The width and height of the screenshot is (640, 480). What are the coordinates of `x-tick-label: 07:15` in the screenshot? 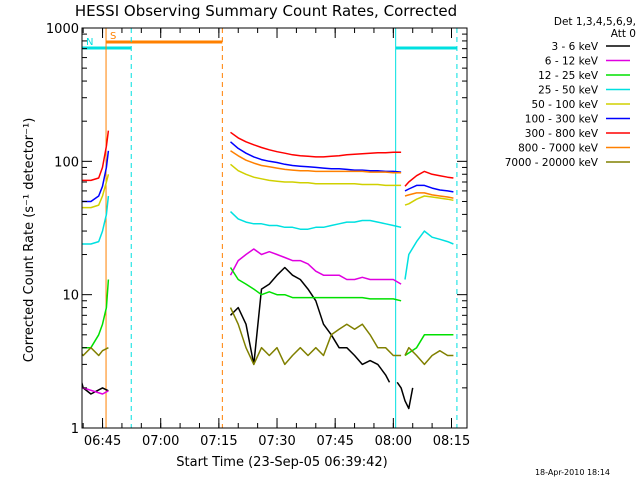 It's located at (218, 441).